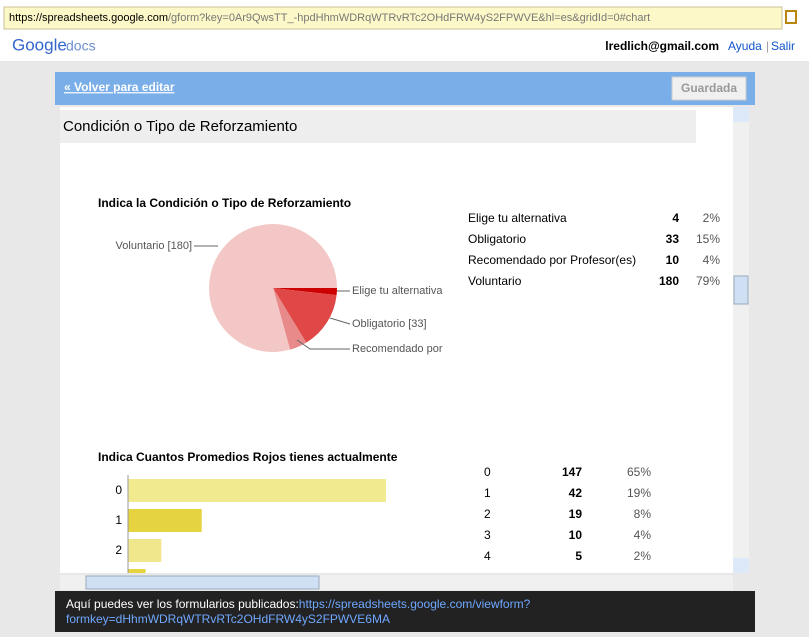 The width and height of the screenshot is (809, 642). What do you see at coordinates (88, 18) in the screenshot?
I see `url-host: https://spreadsheets.google.com` at bounding box center [88, 18].